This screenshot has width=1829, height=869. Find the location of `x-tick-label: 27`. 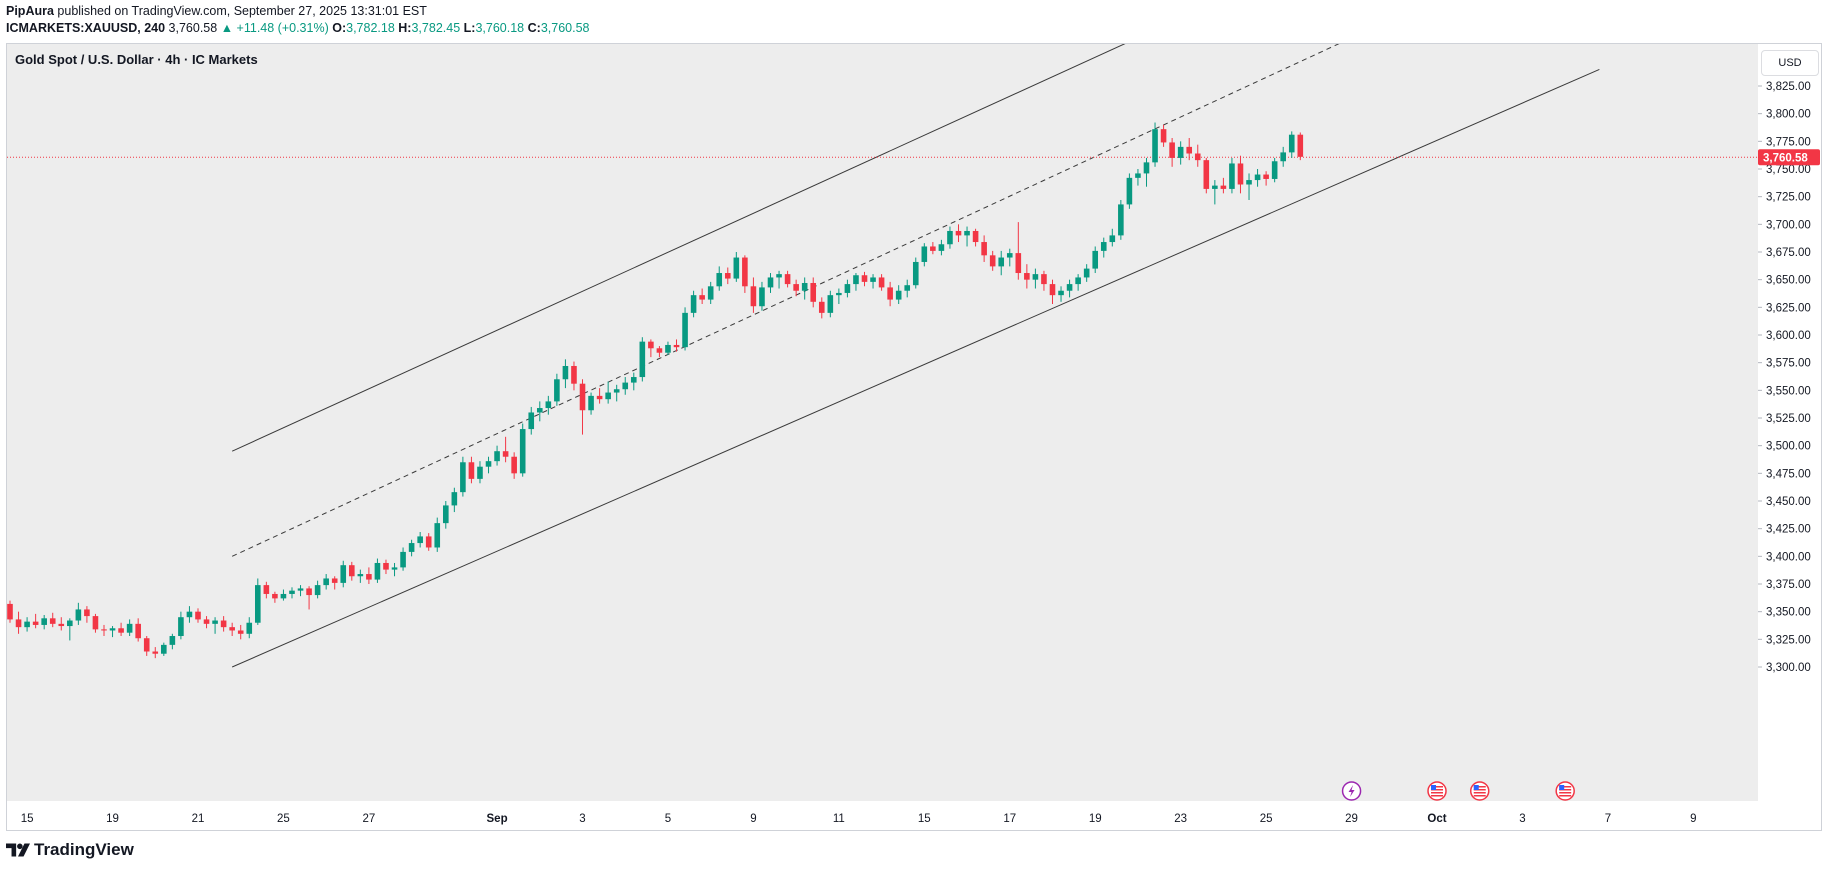

x-tick-label: 27 is located at coordinates (368, 819).